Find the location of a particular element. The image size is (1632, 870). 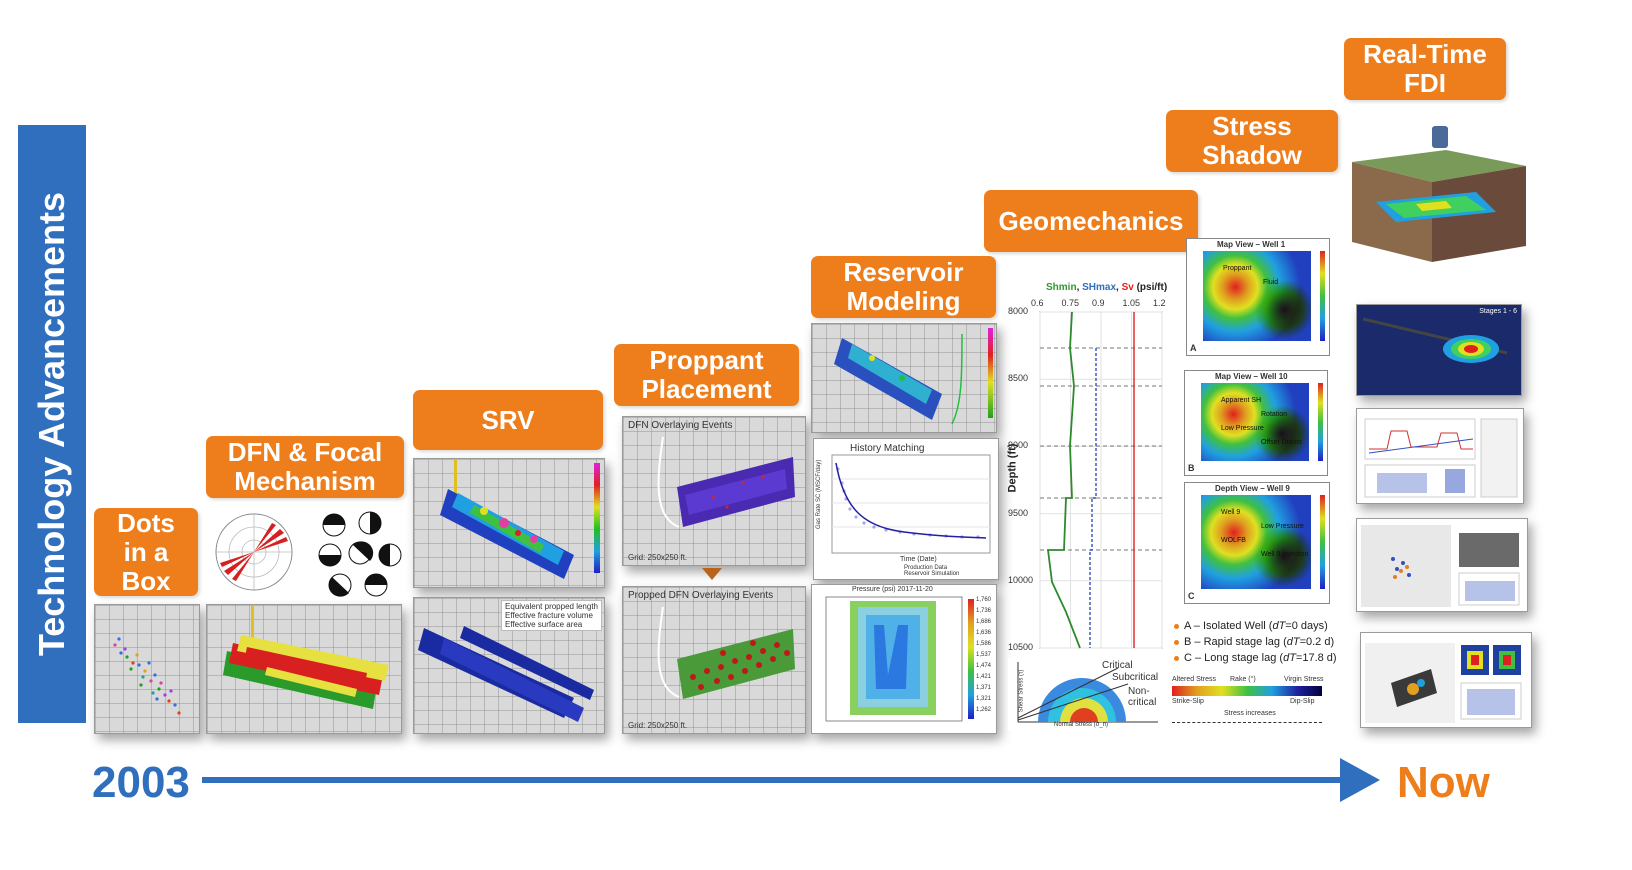

stage-badge-real-time-fdi: Real-Time FDI is located at coordinates (1425, 69).